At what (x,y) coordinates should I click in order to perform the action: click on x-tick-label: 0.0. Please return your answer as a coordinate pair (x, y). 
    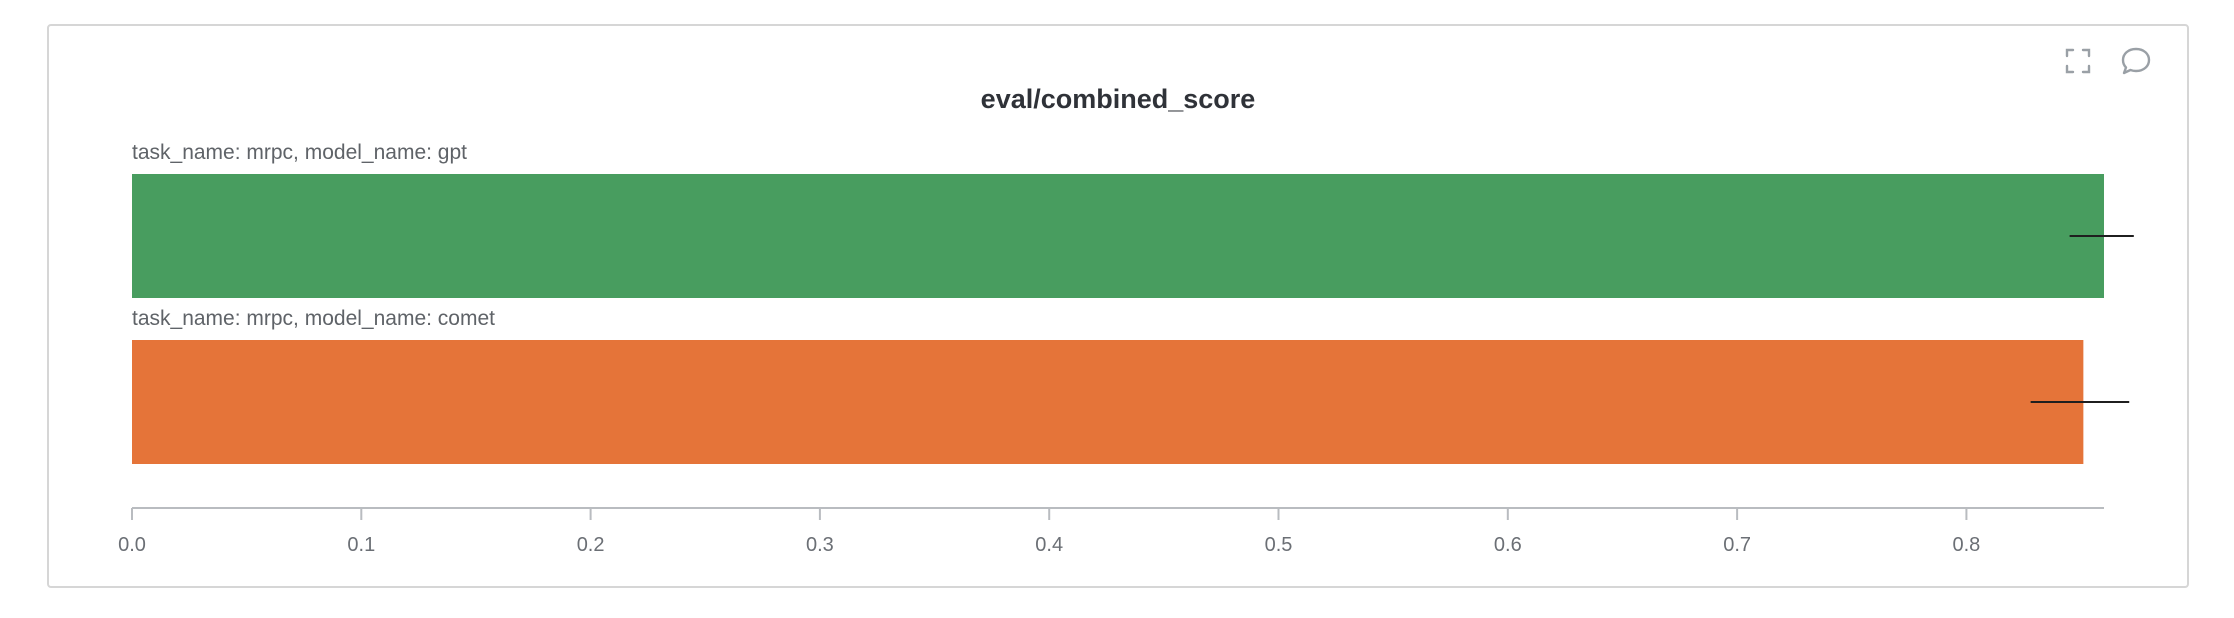
    Looking at the image, I should click on (132, 545).